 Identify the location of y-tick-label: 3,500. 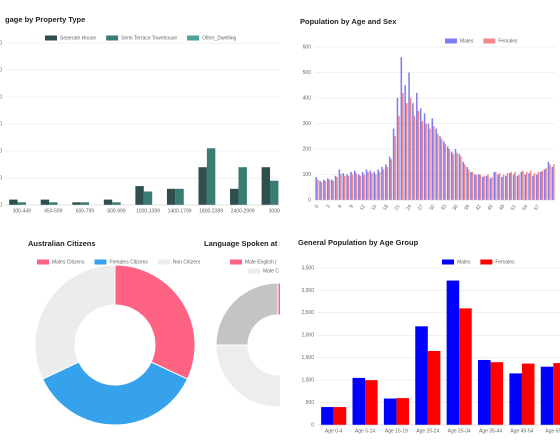
(307, 268).